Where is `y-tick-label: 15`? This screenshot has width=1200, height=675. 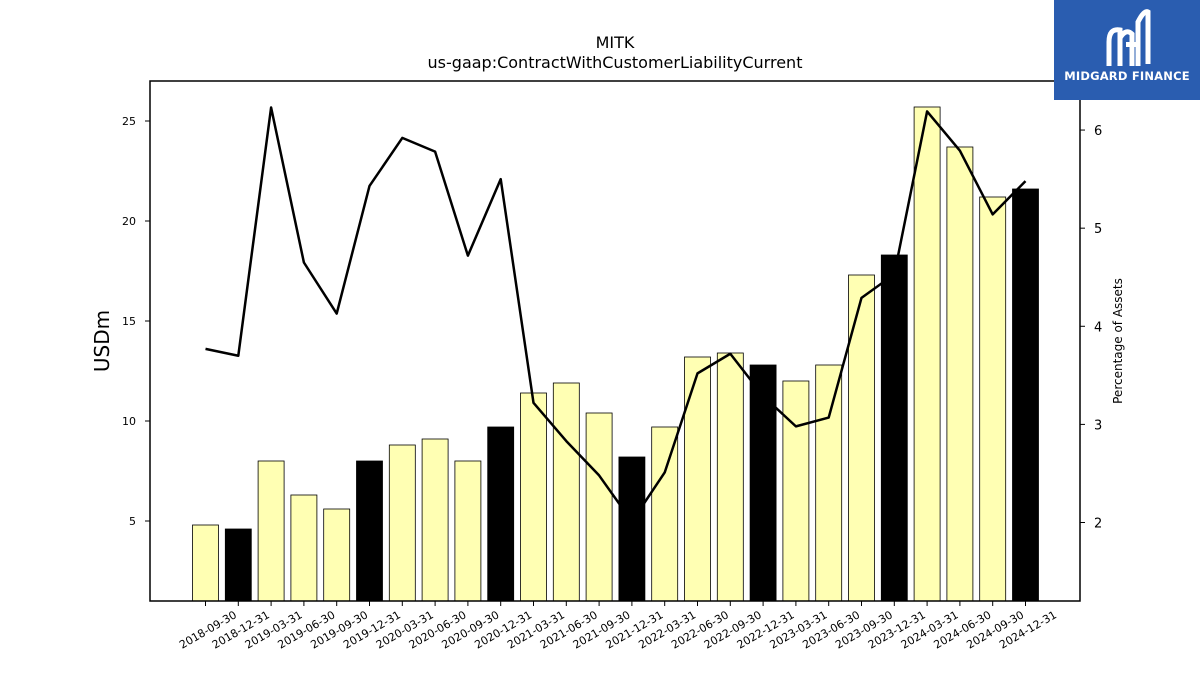
y-tick-label: 15 is located at coordinates (129, 321).